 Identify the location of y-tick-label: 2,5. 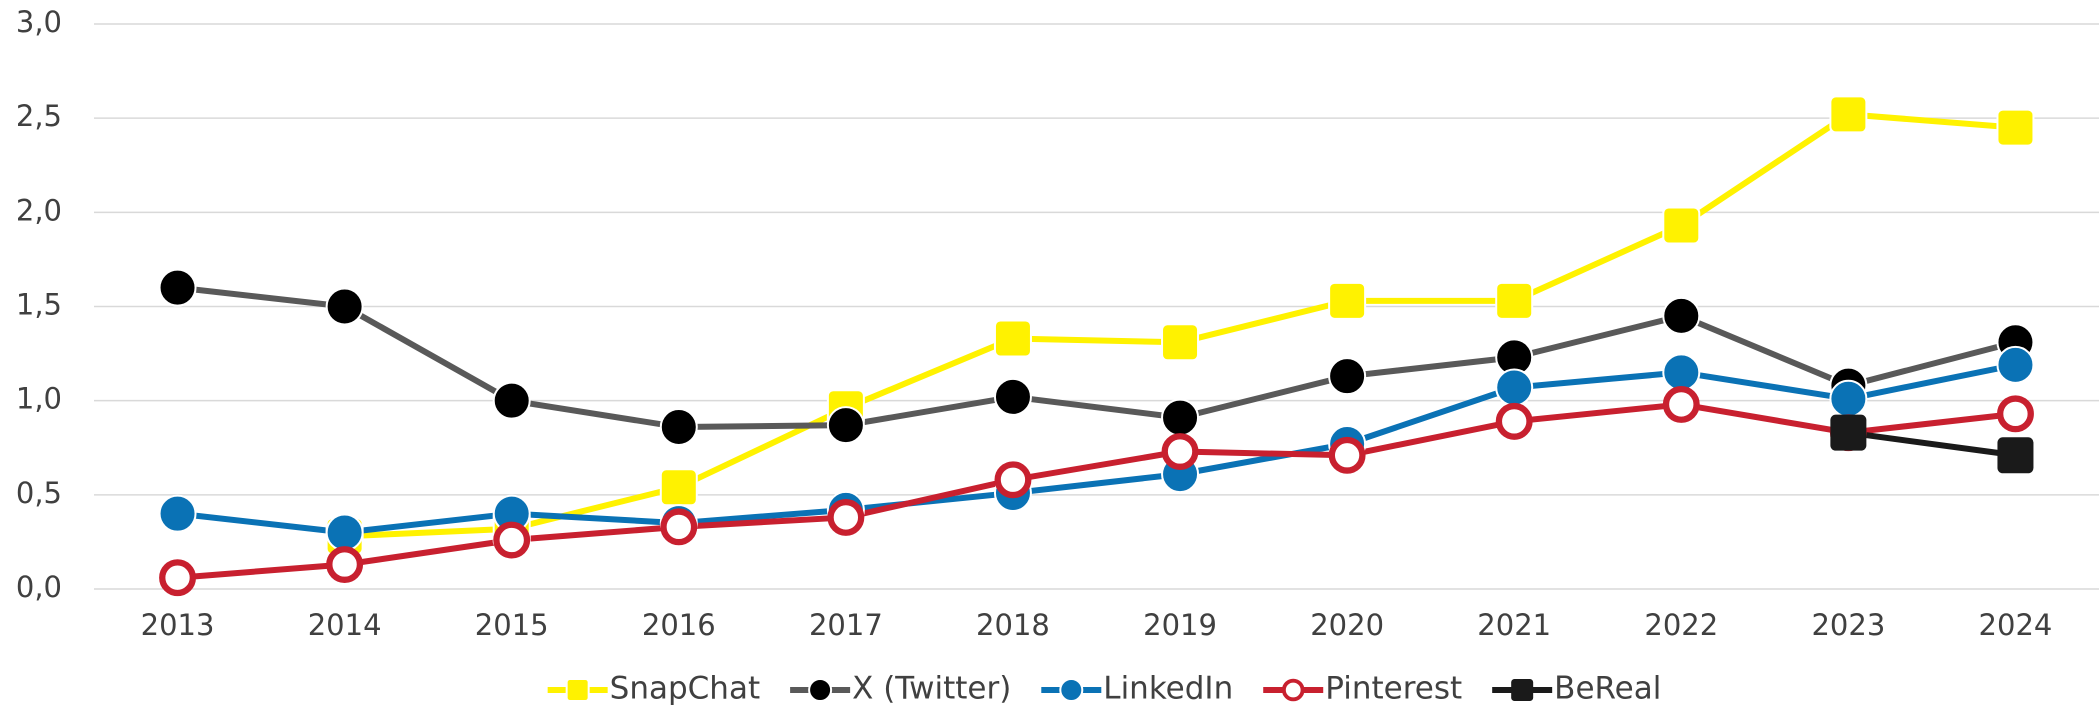
(39, 116).